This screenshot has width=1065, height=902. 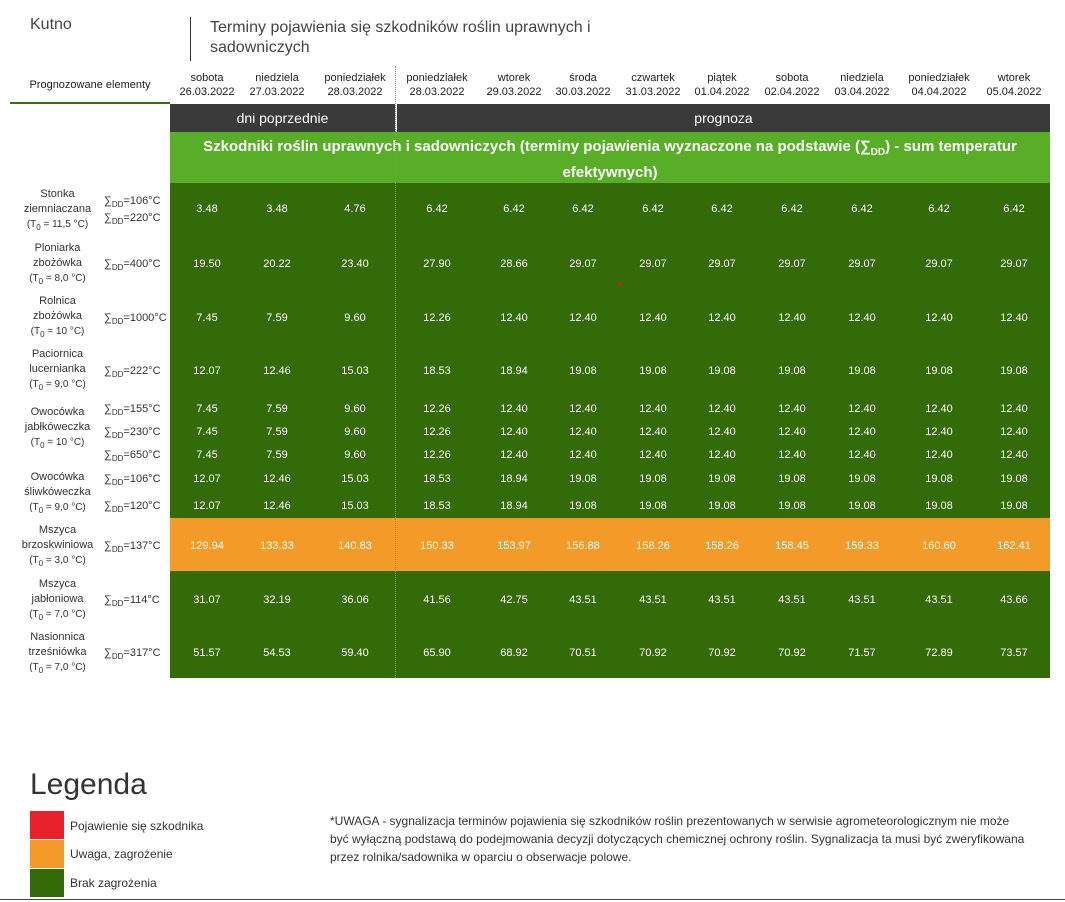 What do you see at coordinates (142, 455) in the screenshot?
I see `threshold-value: =650°C` at bounding box center [142, 455].